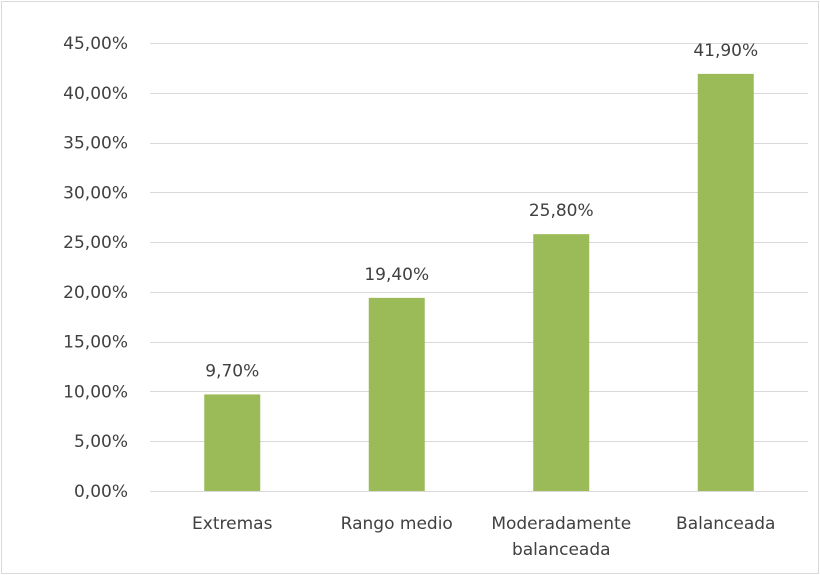 The width and height of the screenshot is (820, 575). I want to click on category-label: Balanceada, so click(725, 524).